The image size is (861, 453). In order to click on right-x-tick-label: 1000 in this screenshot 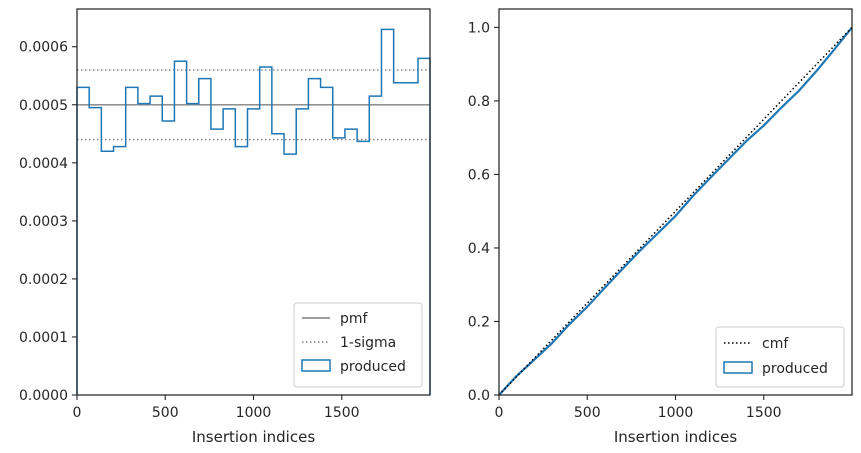, I will do `click(676, 413)`.